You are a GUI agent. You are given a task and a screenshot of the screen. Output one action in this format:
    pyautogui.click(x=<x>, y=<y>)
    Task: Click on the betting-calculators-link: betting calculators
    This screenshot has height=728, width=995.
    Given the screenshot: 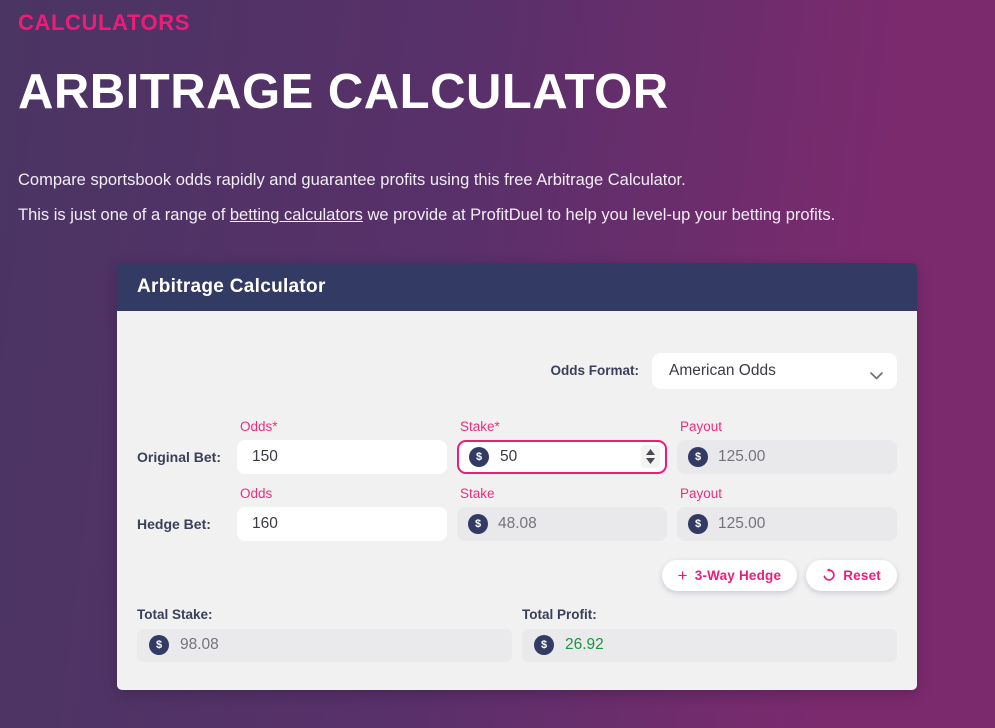 What is the action you would take?
    pyautogui.click(x=296, y=215)
    